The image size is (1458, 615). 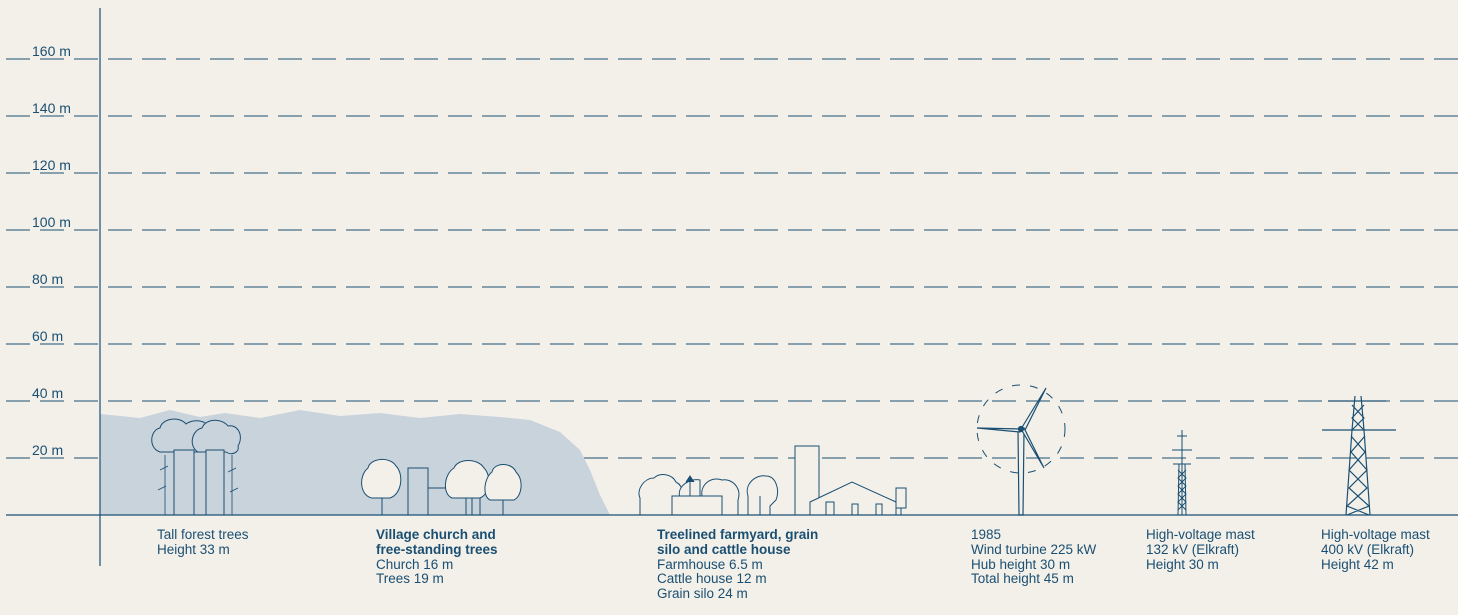 I want to click on caption-line: Height 33 m, so click(x=193, y=549).